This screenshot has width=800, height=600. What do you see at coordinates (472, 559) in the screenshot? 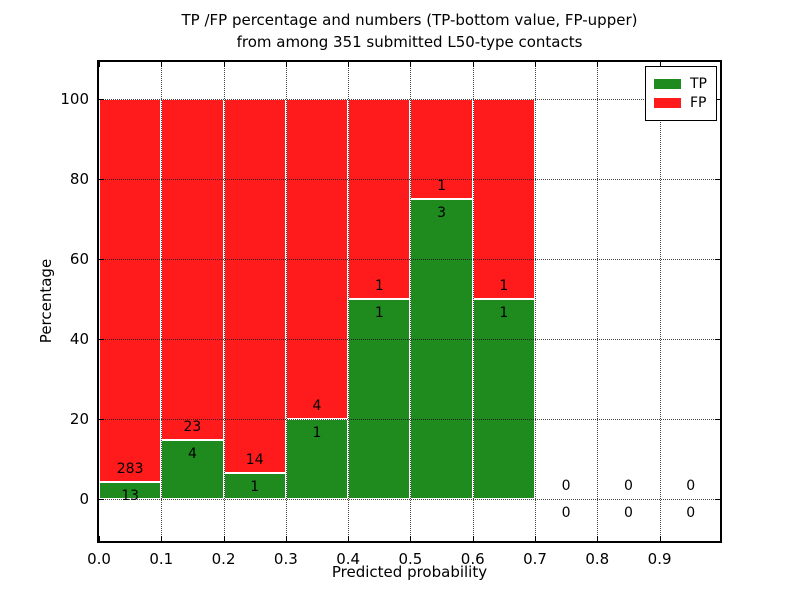
I see `x-tick-label: 0.6` at bounding box center [472, 559].